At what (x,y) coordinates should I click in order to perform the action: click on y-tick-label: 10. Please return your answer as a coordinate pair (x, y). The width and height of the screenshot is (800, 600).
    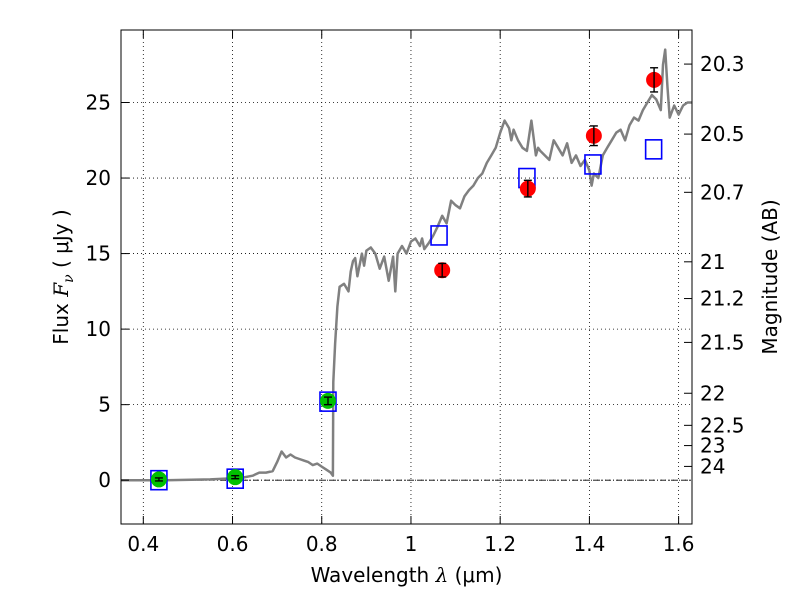
    Looking at the image, I should click on (98, 329).